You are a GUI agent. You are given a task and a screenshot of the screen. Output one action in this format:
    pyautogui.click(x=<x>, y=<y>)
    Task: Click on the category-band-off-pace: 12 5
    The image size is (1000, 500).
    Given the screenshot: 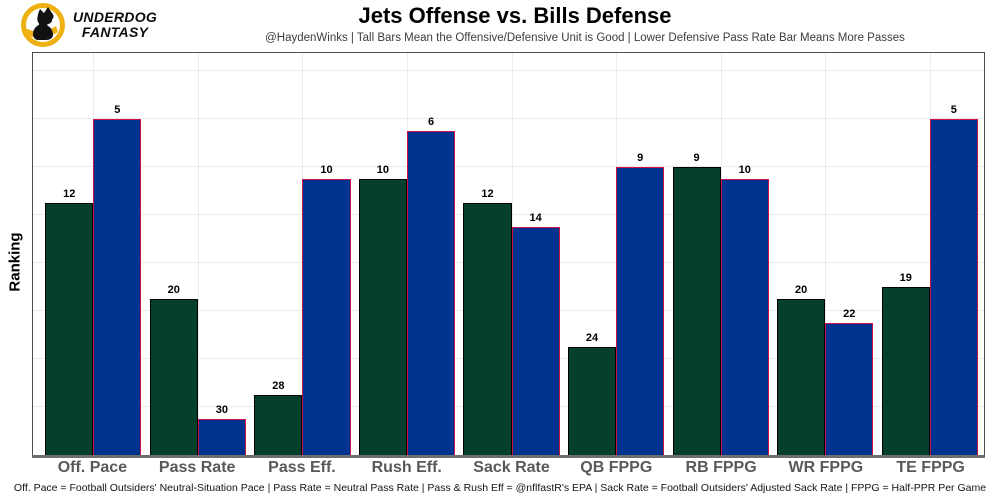 What is the action you would take?
    pyautogui.click(x=93, y=254)
    